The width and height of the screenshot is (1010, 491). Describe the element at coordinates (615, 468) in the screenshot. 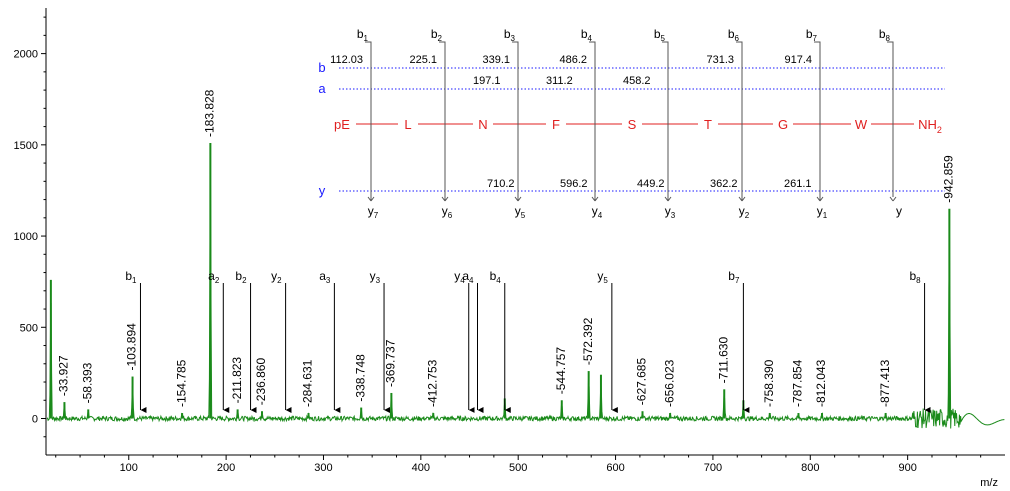

I see `x-tick-label: 600` at that location.